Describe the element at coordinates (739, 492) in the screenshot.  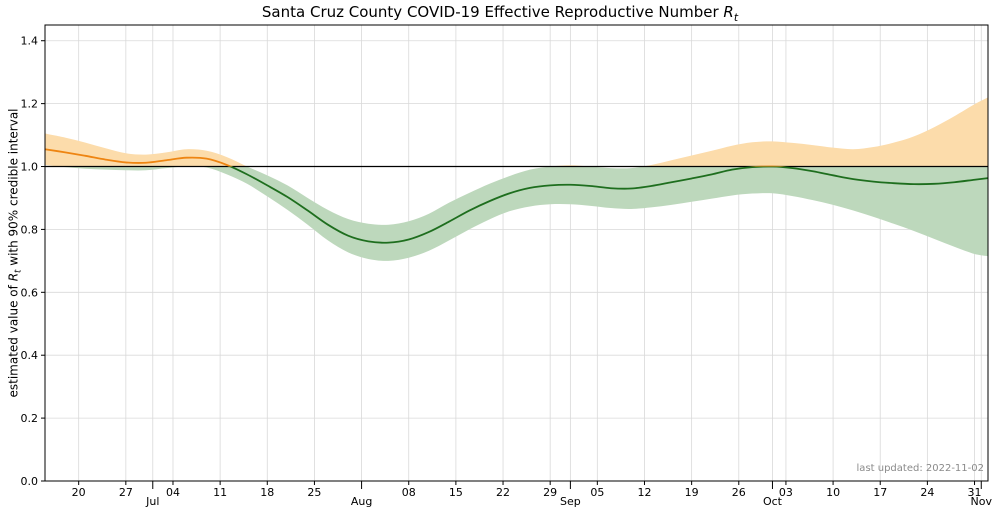
I see `svg-text: 26` at that location.